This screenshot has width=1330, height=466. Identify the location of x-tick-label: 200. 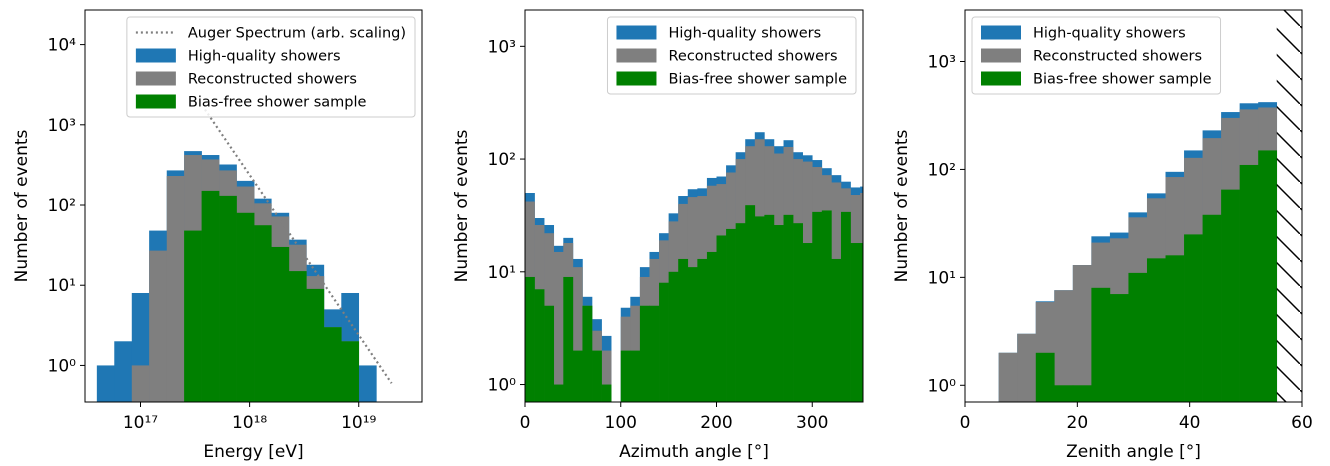
(716, 423).